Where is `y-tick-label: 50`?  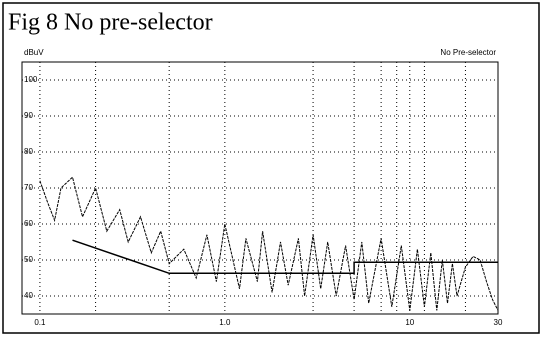 y-tick-label: 50 is located at coordinates (28, 259).